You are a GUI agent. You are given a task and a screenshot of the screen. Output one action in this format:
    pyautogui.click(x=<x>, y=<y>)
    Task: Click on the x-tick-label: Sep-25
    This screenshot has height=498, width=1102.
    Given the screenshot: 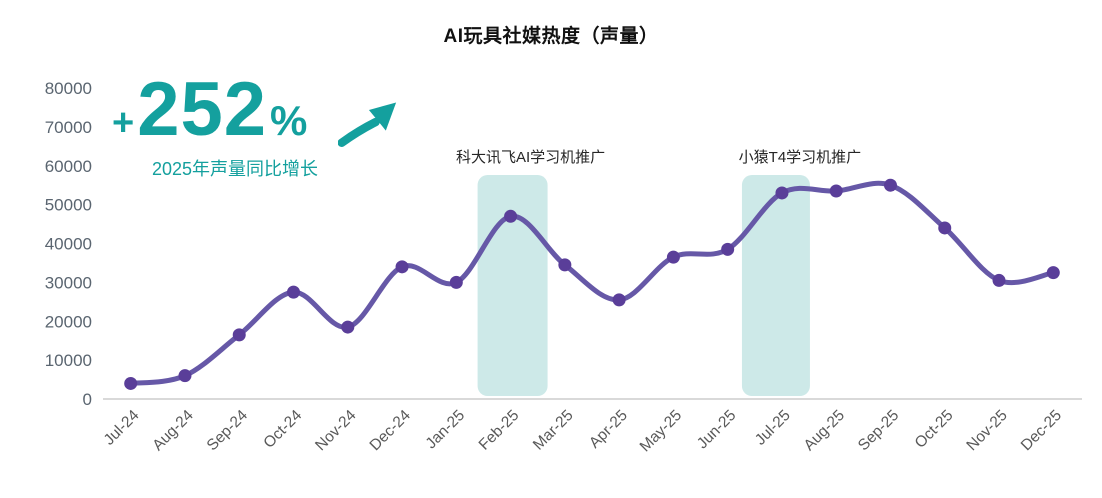 What is the action you would take?
    pyautogui.click(x=878, y=430)
    